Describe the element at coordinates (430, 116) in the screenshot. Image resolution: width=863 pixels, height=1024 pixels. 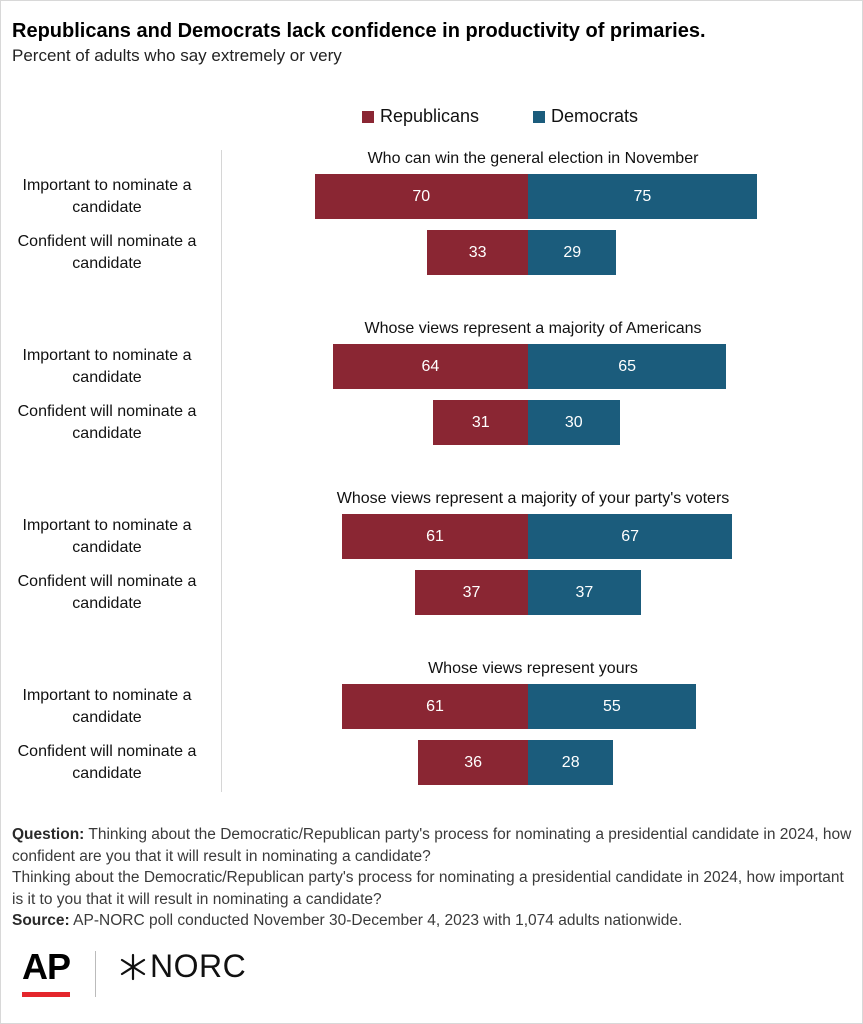
I see `legend-label-republicans: Republicans` at that location.